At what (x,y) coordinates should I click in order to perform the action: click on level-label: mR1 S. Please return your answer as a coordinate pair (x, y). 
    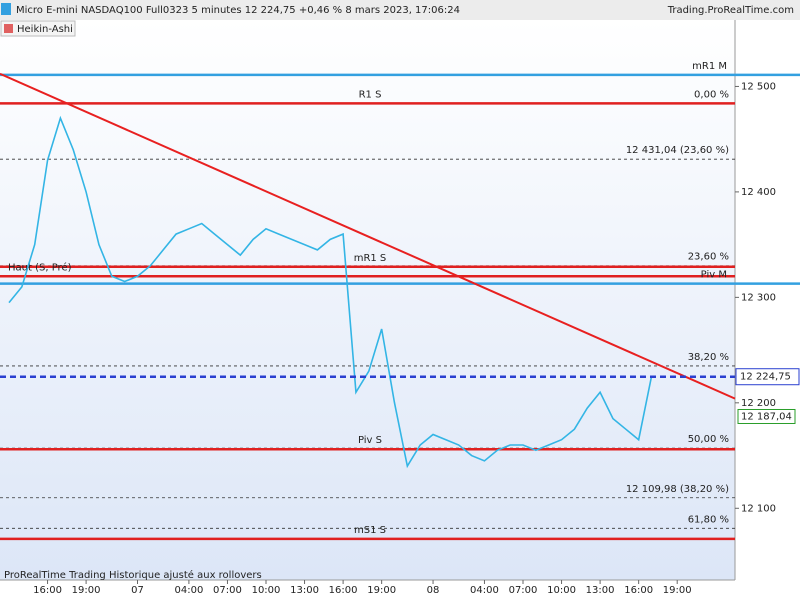
    Looking at the image, I should click on (370, 258).